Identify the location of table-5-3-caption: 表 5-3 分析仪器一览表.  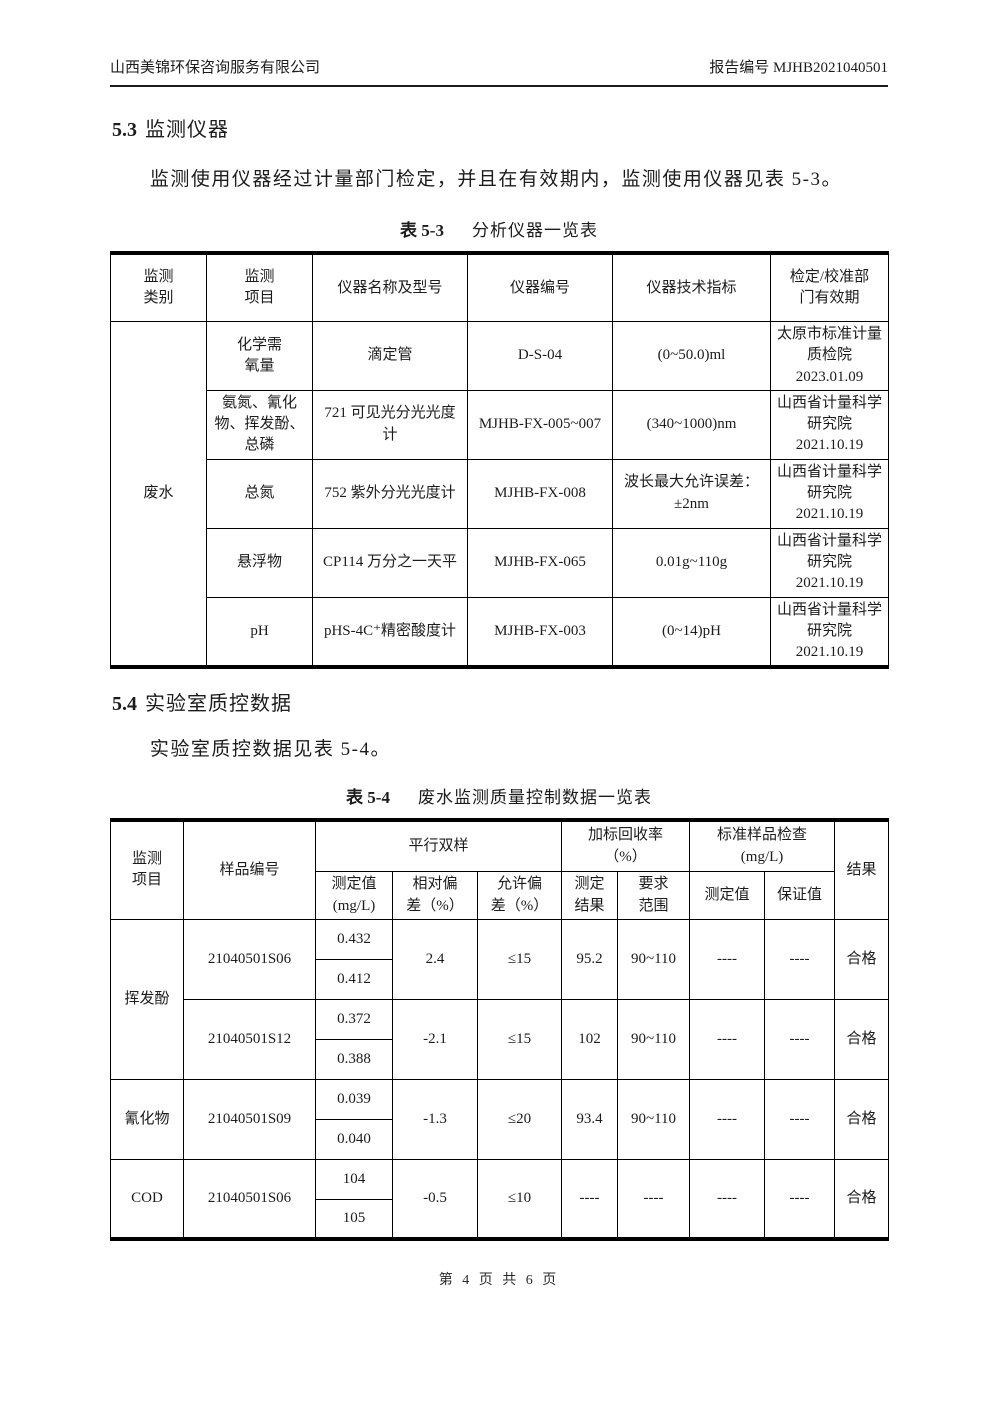
(499, 228).